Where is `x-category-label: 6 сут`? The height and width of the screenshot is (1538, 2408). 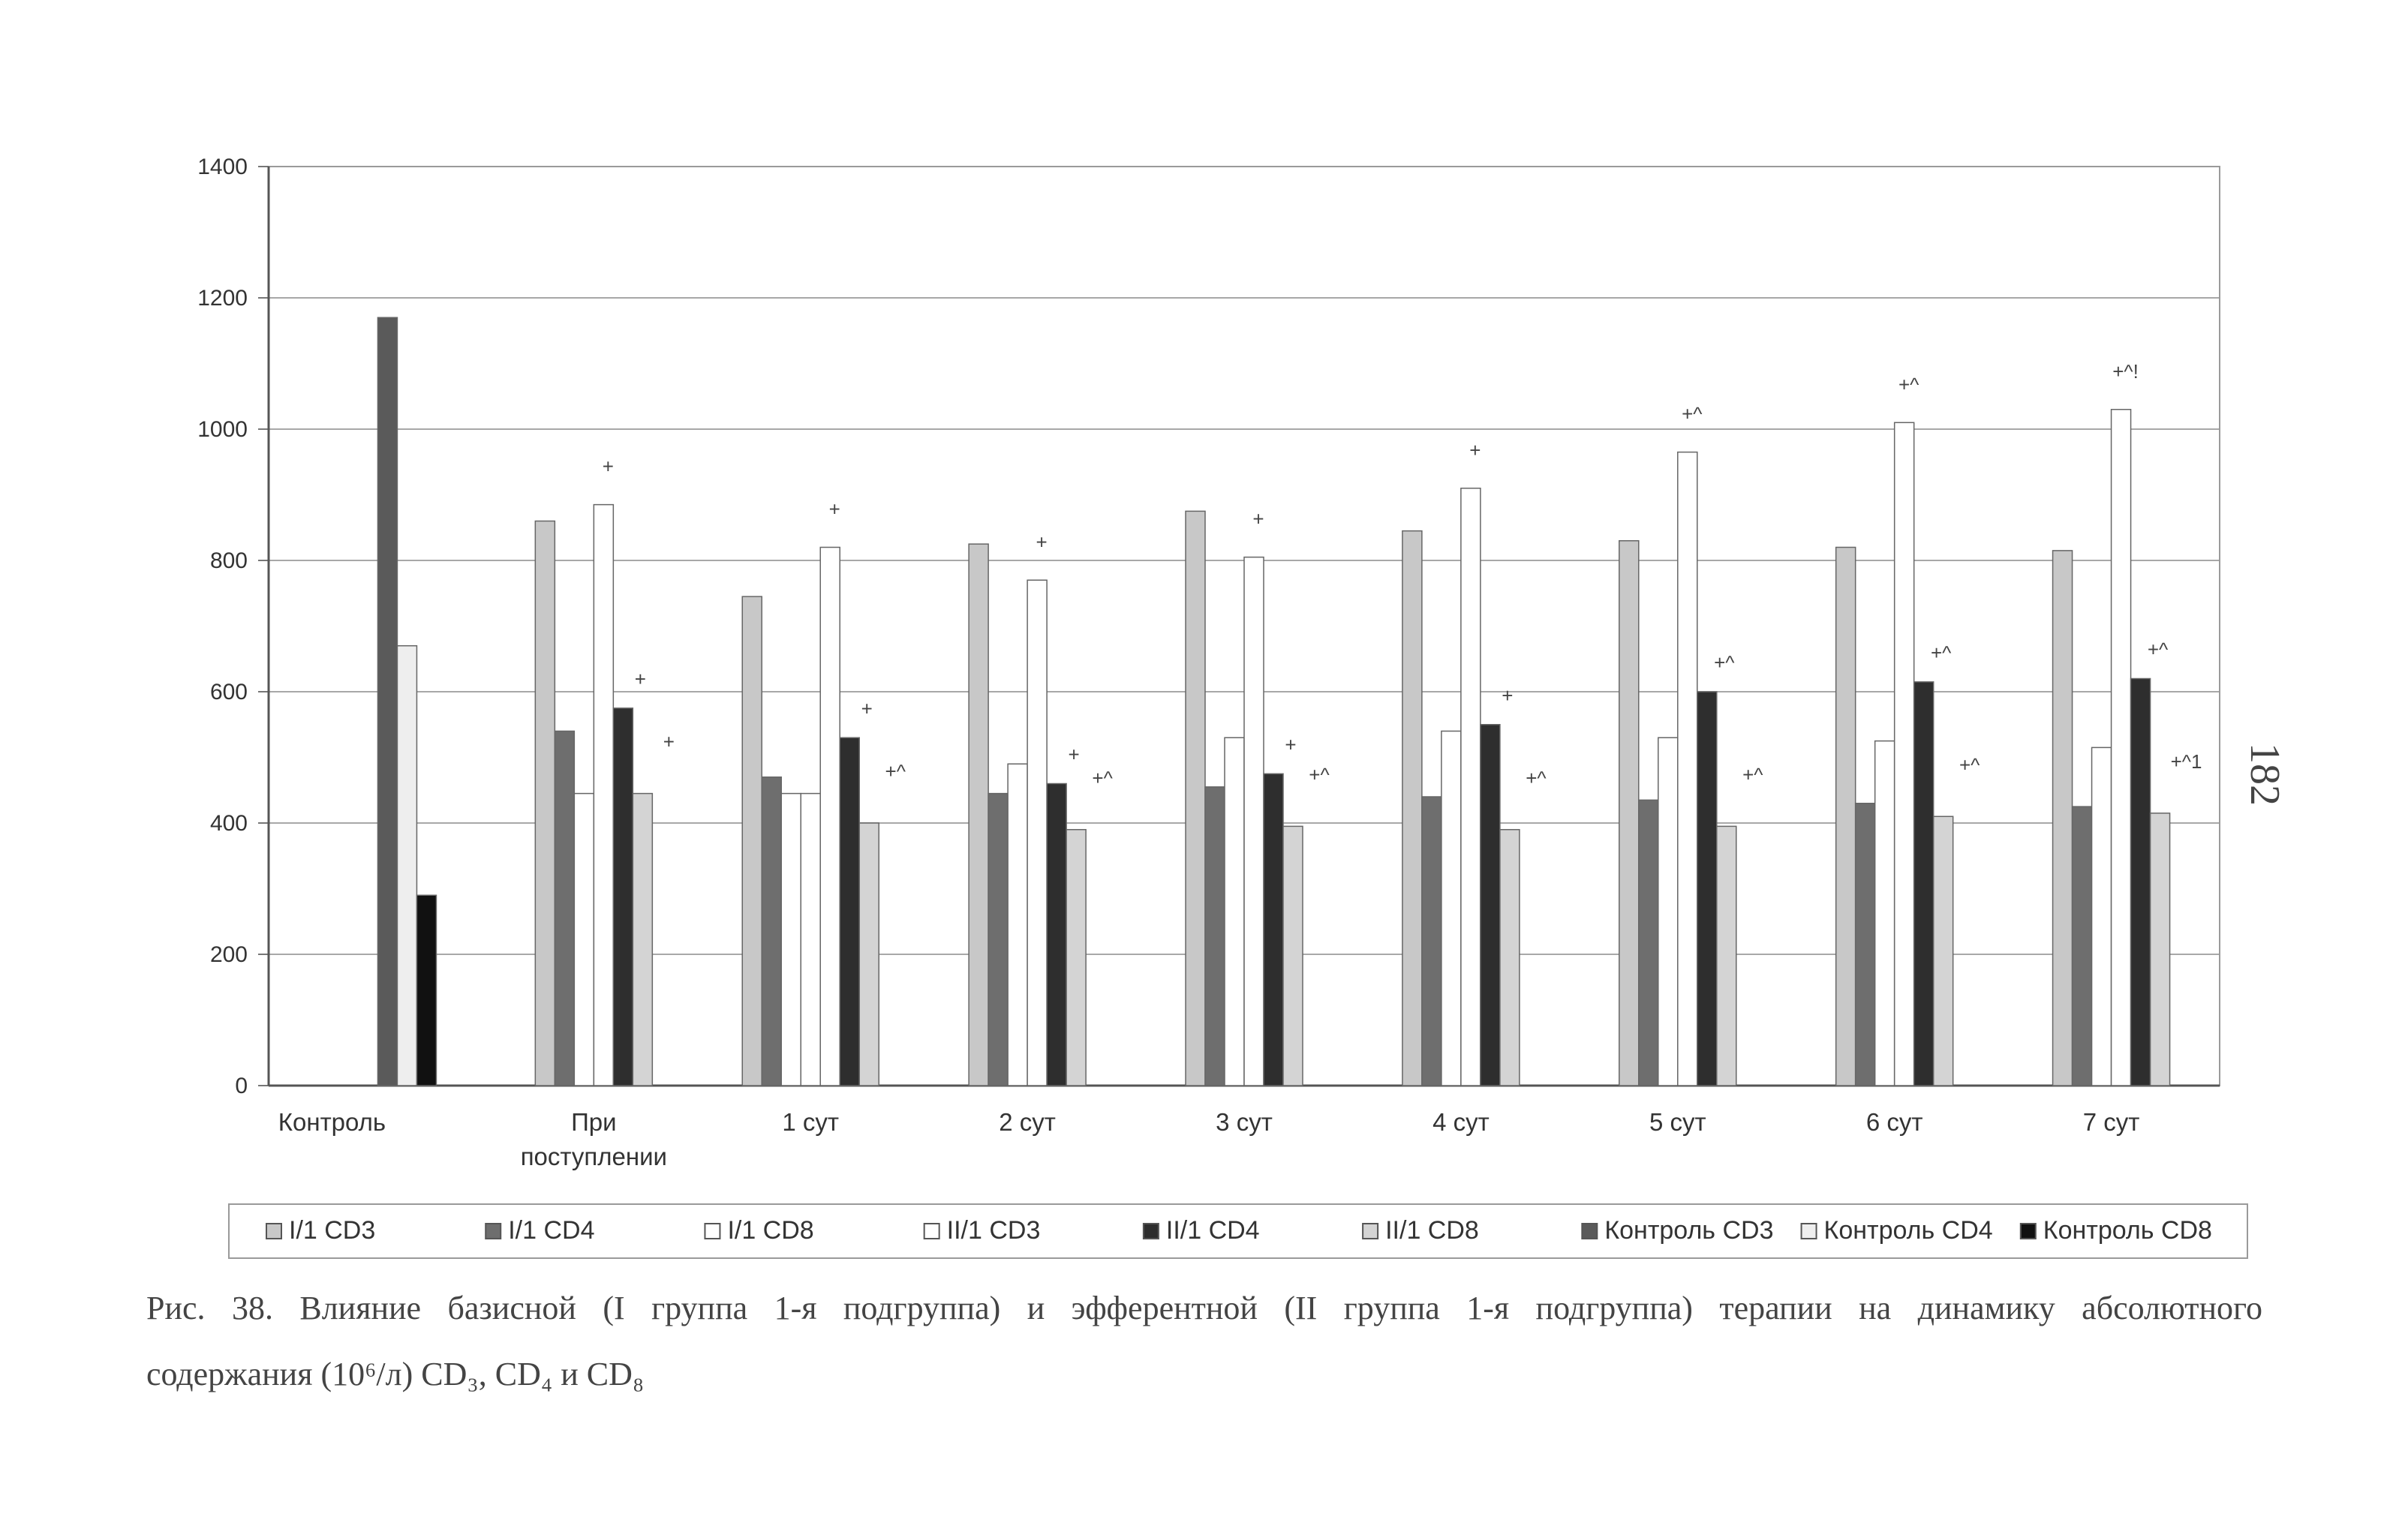 x-category-label: 6 сут is located at coordinates (1894, 1122).